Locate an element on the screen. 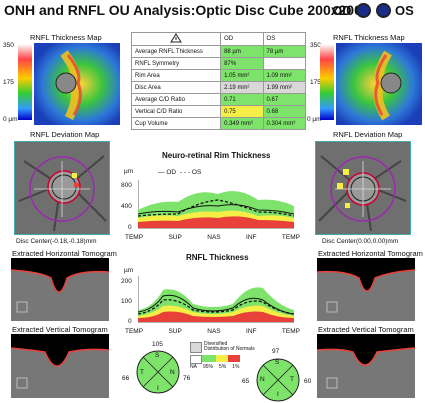 This screenshot has width=425, height=403. rnfl-xtick: NAS is located at coordinates (214, 331).